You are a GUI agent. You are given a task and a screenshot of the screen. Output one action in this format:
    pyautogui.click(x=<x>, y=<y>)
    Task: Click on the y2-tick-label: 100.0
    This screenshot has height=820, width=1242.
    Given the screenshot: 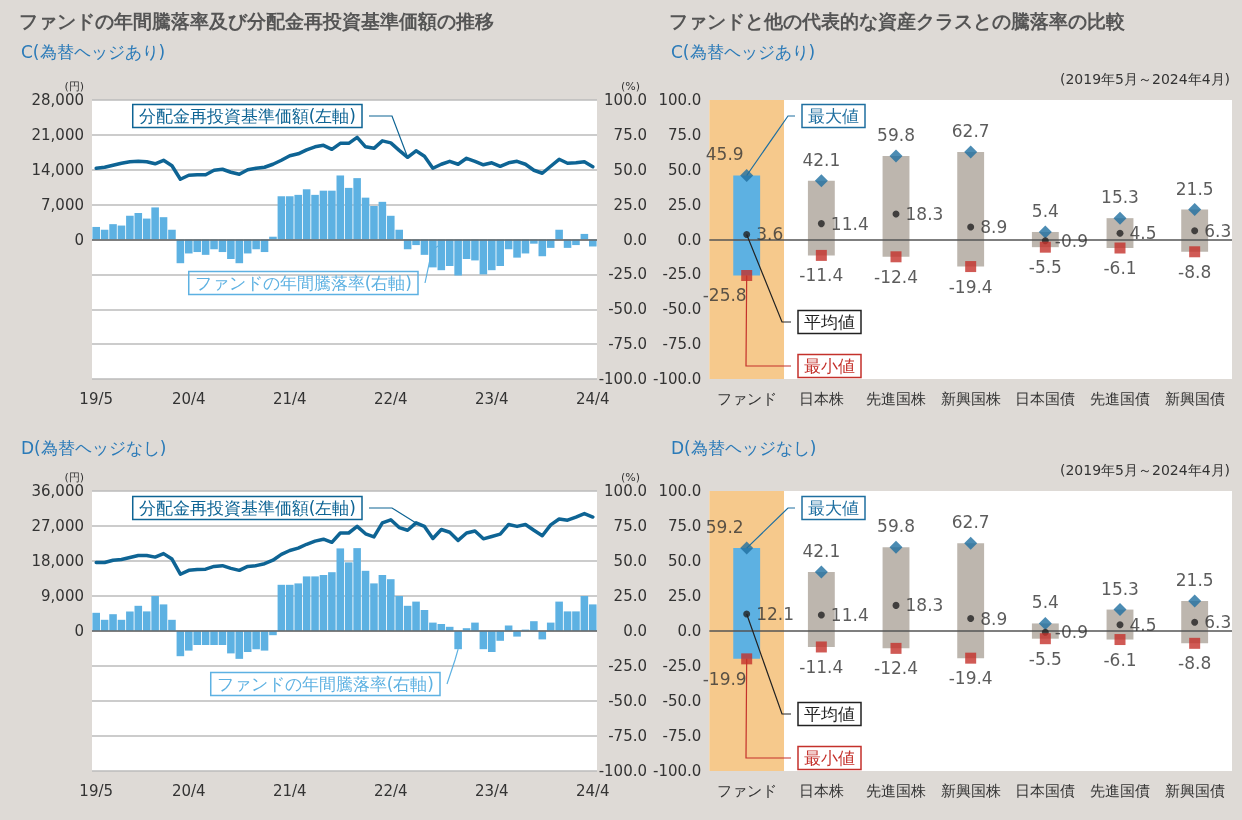 What is the action you would take?
    pyautogui.click(x=625, y=491)
    